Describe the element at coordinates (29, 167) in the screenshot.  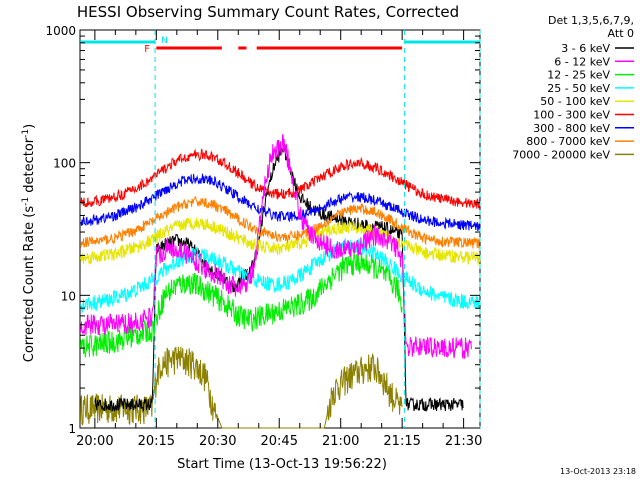
I see `y-axis-label-part: detector` at that location.